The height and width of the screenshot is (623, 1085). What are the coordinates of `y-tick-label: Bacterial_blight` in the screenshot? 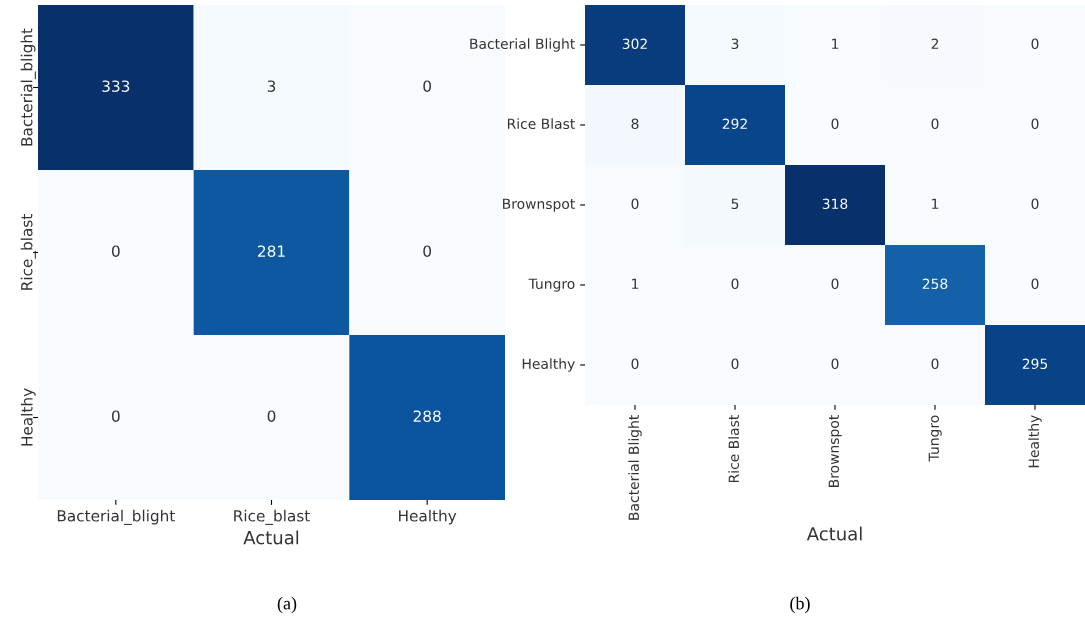 It's located at (28, 87).